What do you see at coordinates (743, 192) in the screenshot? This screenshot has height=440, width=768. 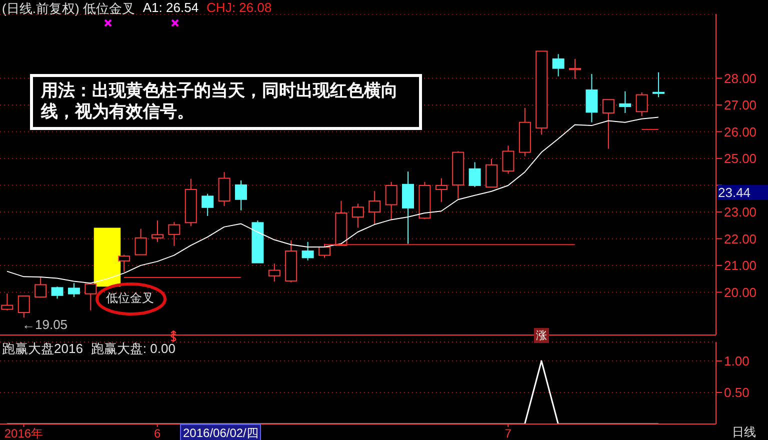 I see `text: 23.44` at bounding box center [743, 192].